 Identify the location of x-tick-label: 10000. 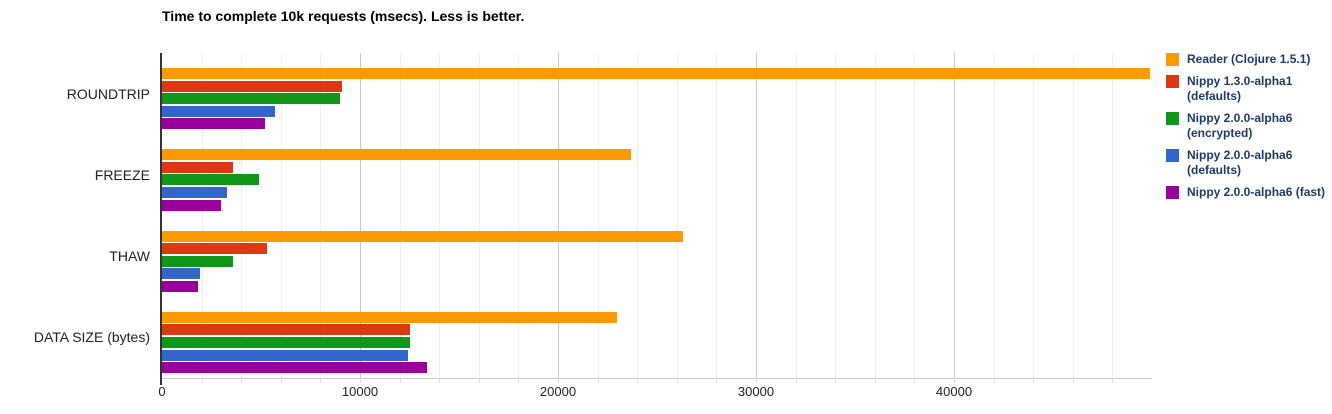
(360, 391).